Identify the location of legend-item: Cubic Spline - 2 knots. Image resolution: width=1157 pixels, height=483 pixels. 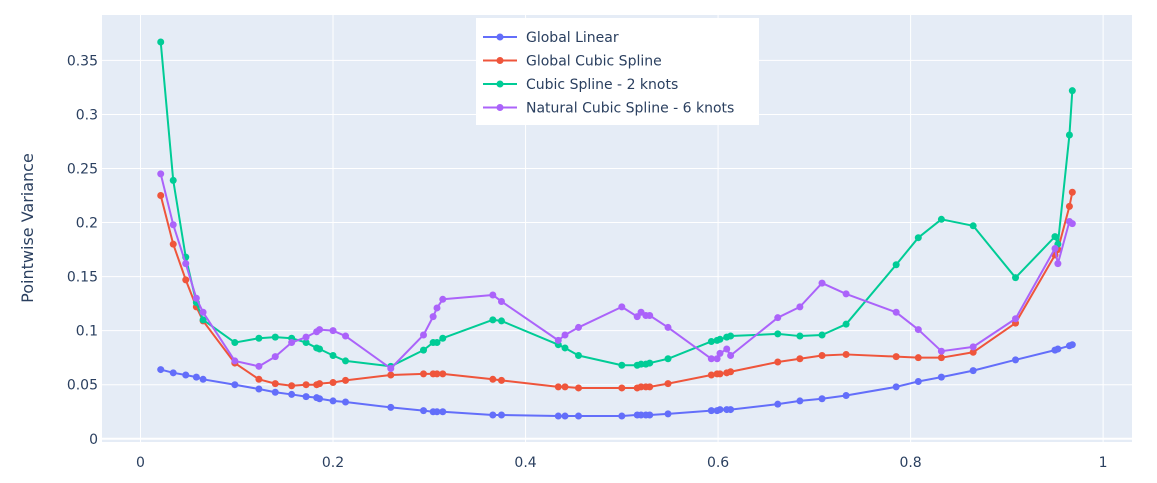
(580, 85).